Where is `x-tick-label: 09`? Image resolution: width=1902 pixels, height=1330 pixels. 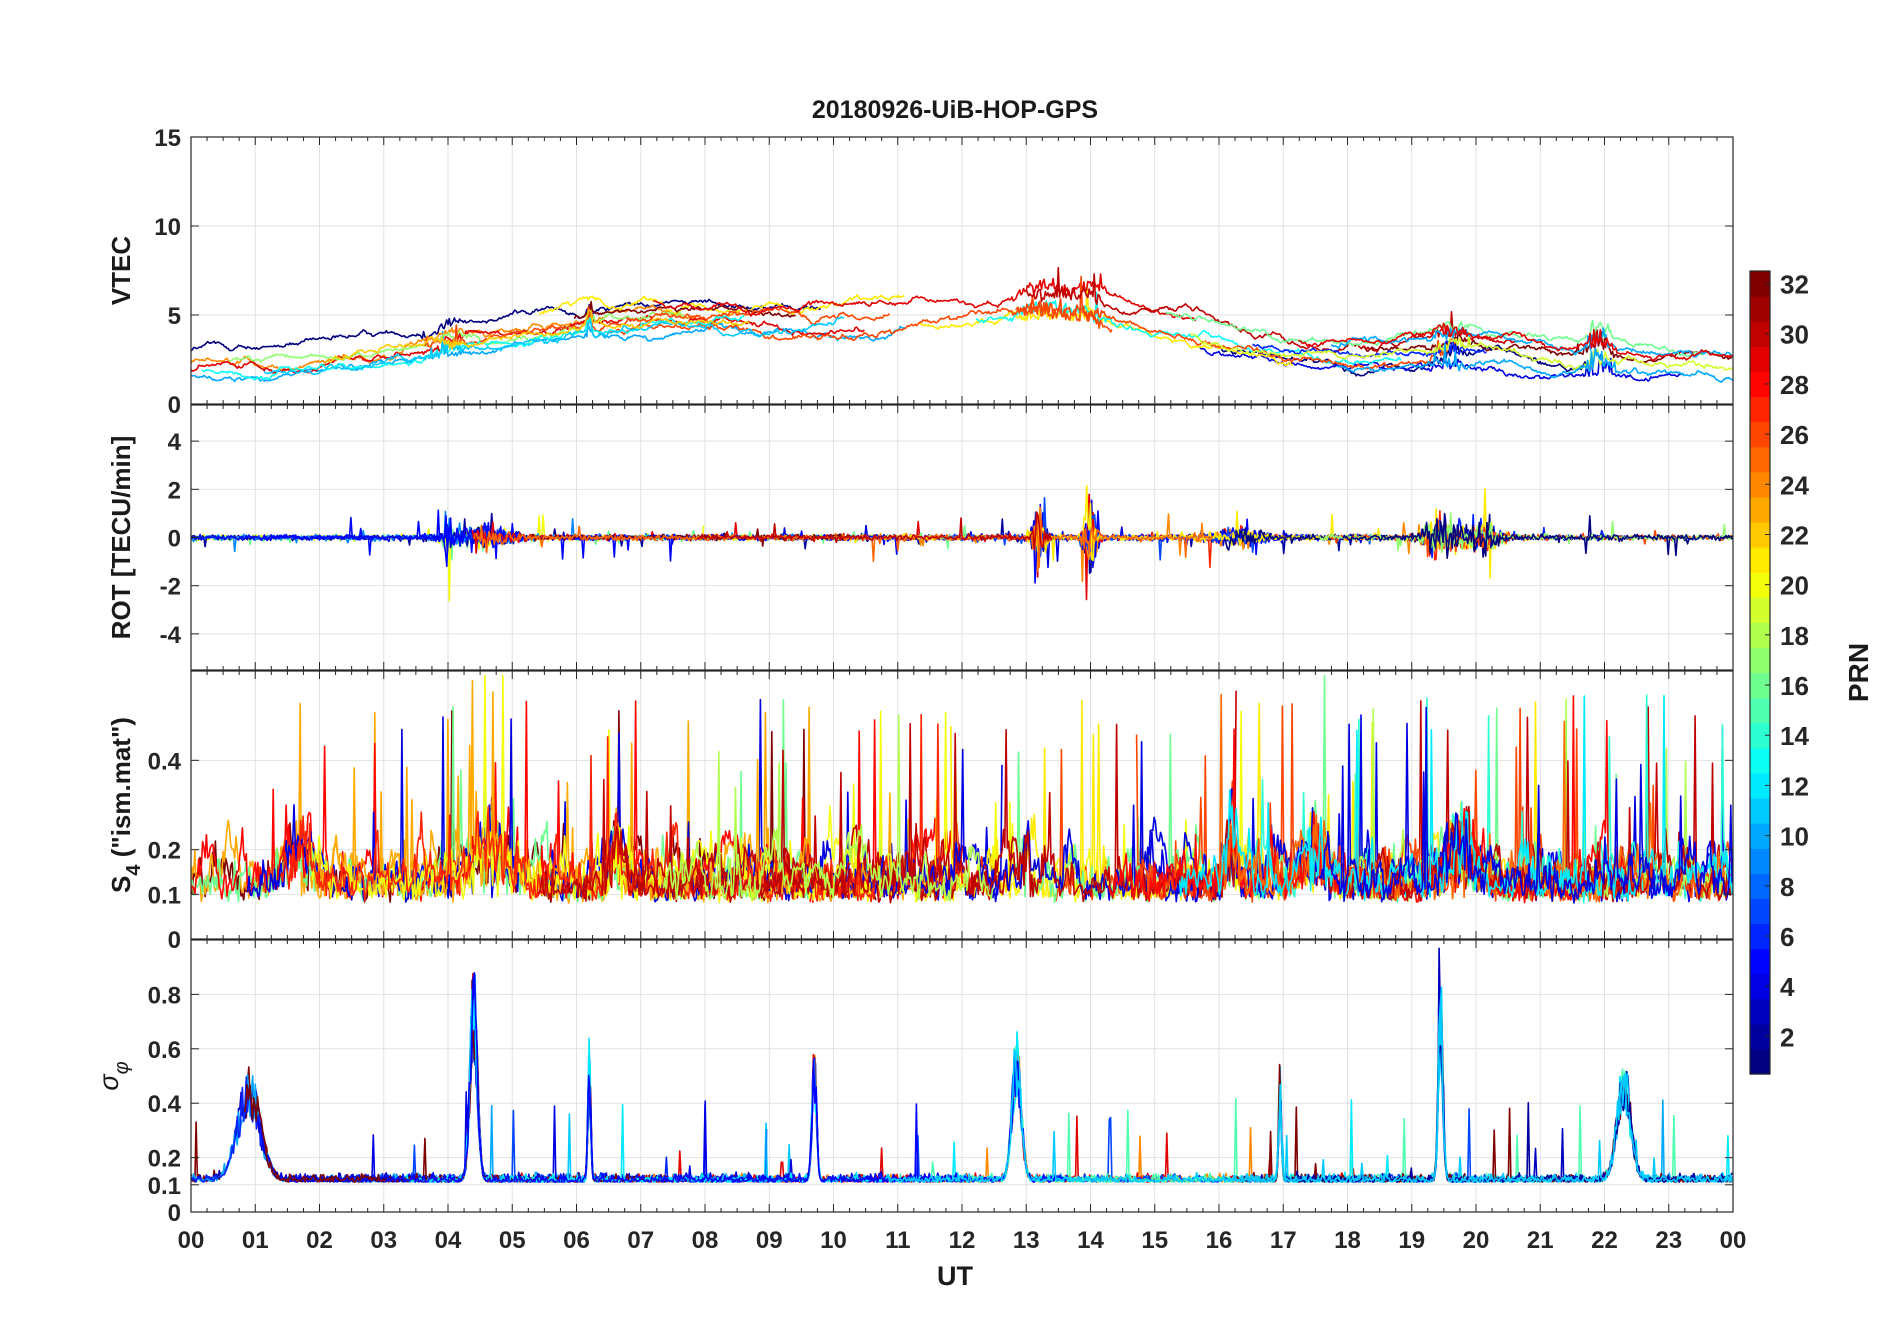
x-tick-label: 09 is located at coordinates (769, 1240).